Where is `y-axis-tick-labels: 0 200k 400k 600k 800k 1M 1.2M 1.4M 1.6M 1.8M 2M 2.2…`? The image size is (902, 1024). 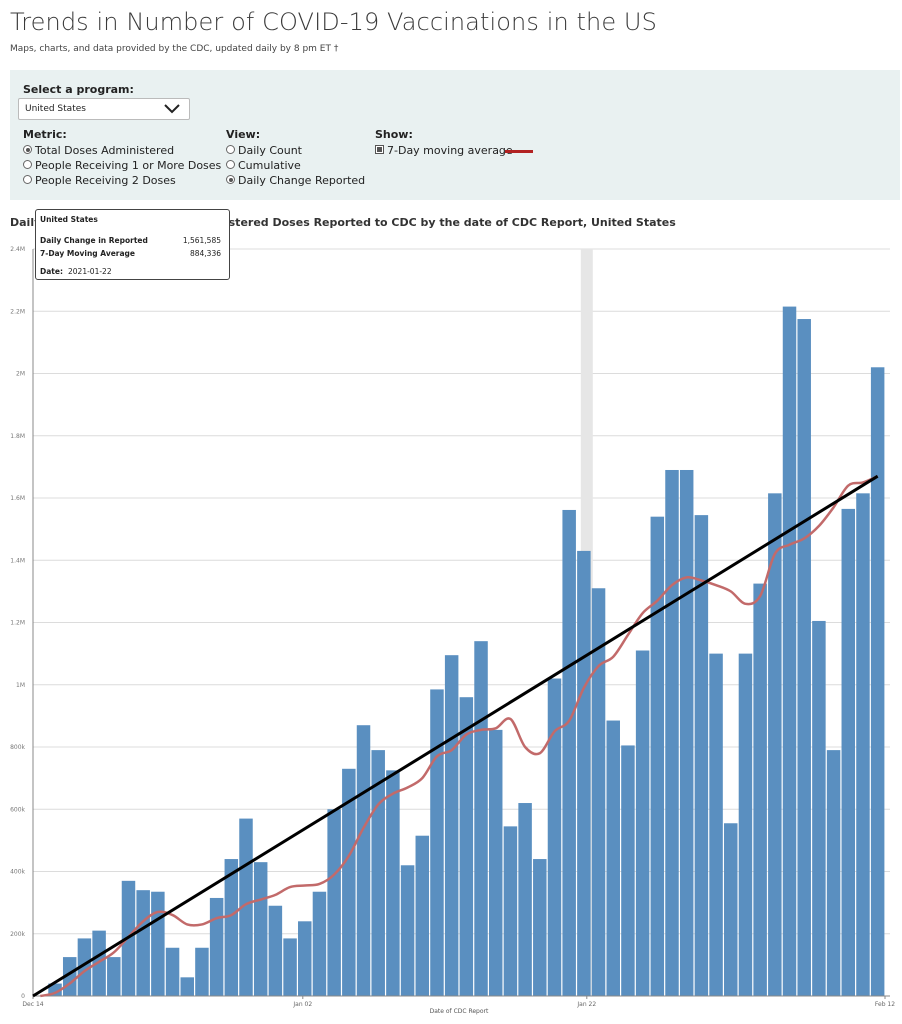
y-axis-tick-labels: 0 200k 400k 600k 800k 1M 1.2M 1.4M 1.6M 1.8M 2M 2.2… is located at coordinates (17, 623).